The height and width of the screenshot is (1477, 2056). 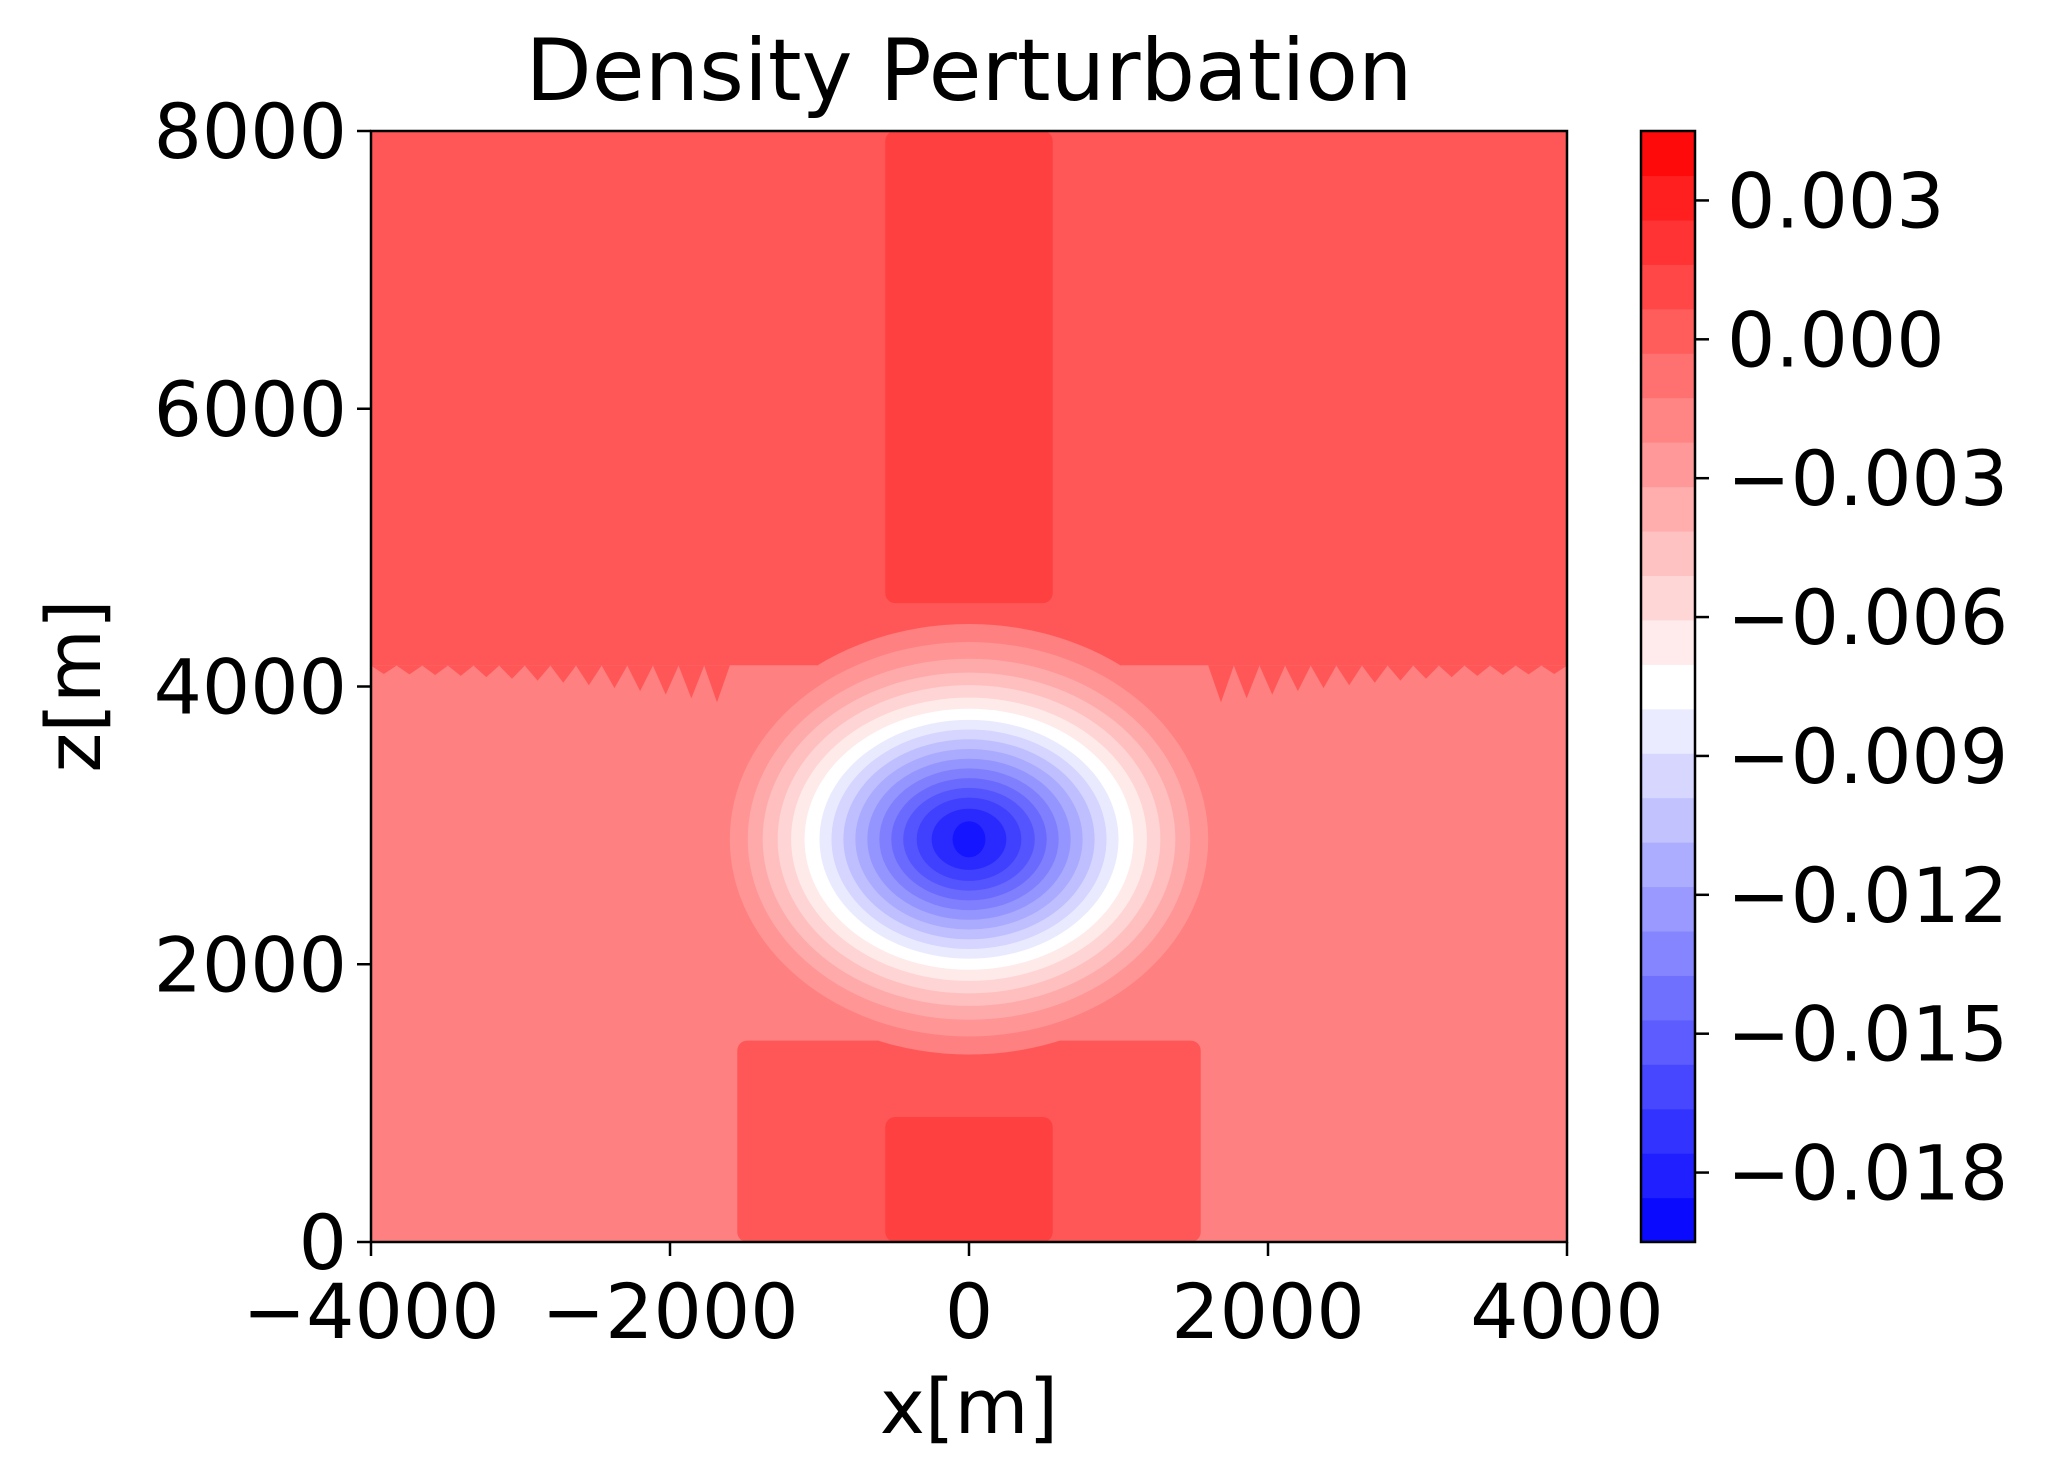 I want to click on y-tick-label: 4000, so click(x=250, y=687).